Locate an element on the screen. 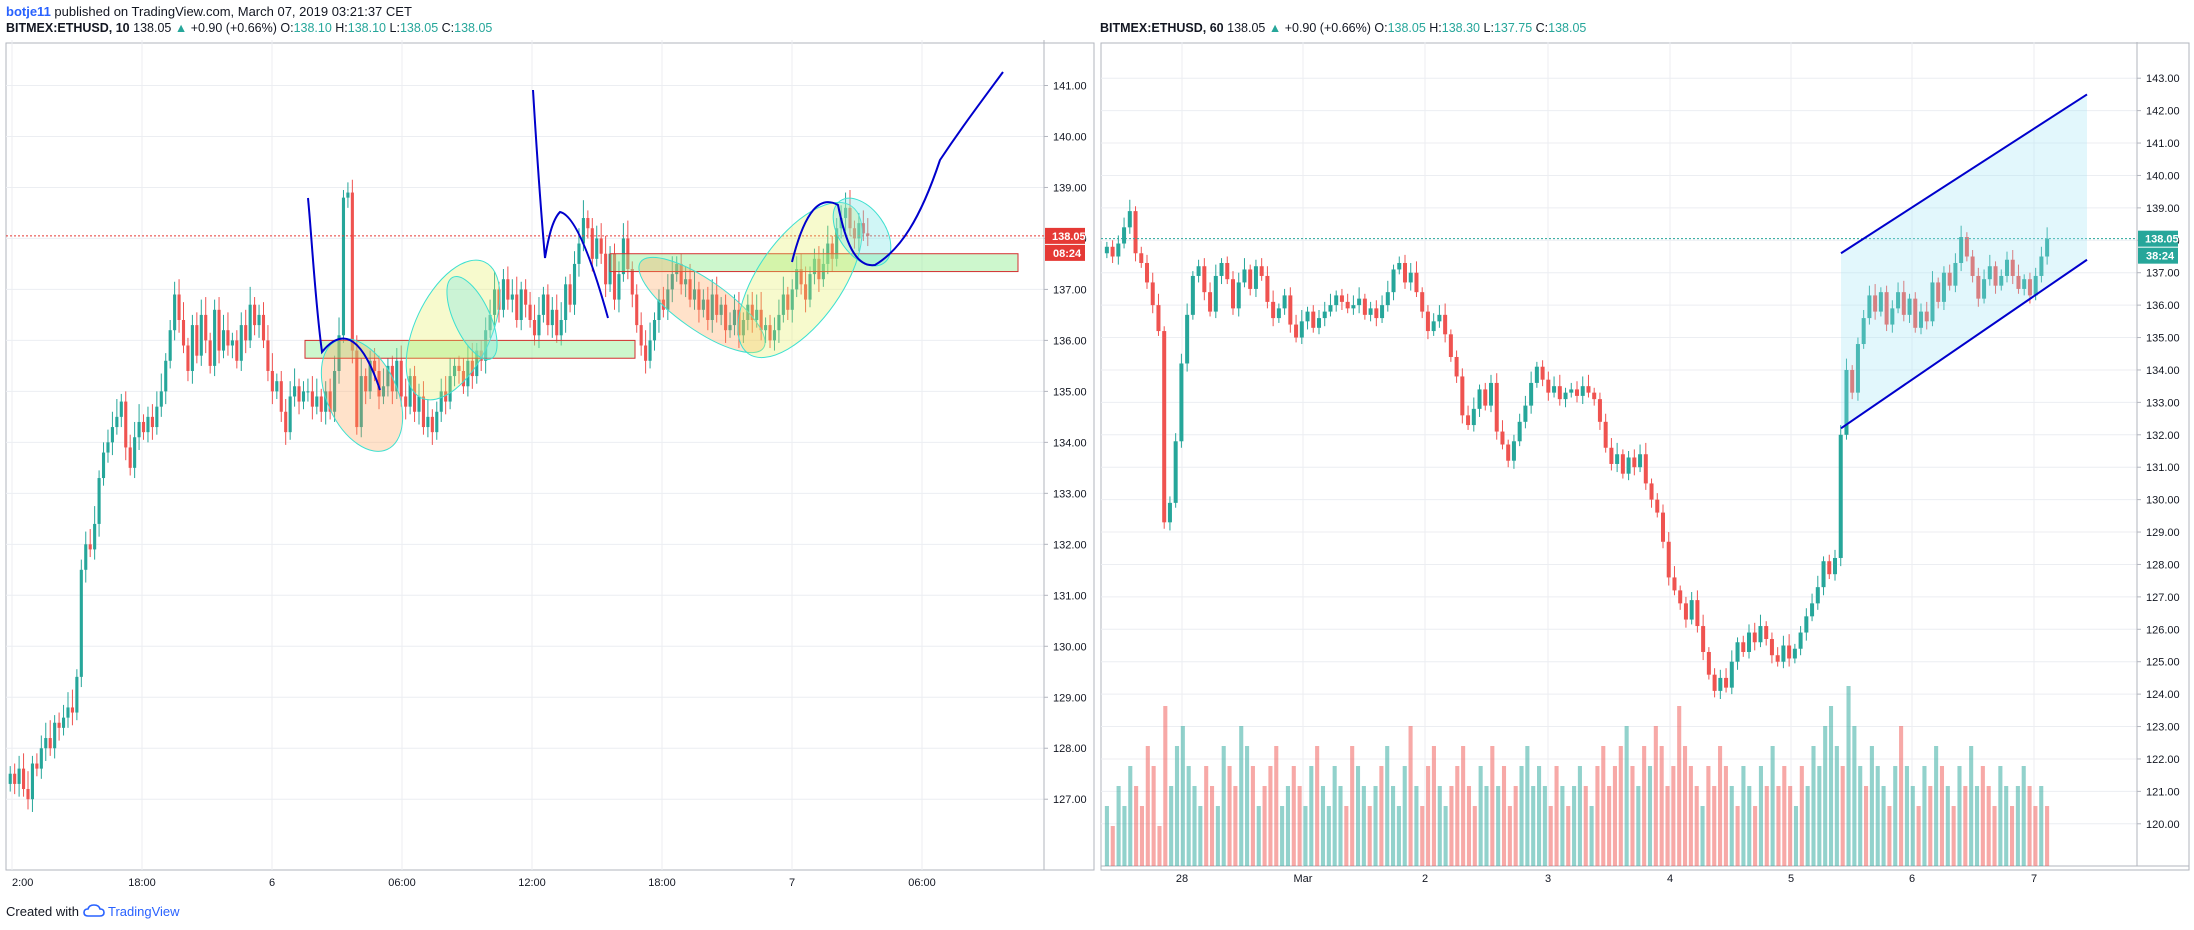  y-tick-label: 127.00 is located at coordinates (2163, 598).